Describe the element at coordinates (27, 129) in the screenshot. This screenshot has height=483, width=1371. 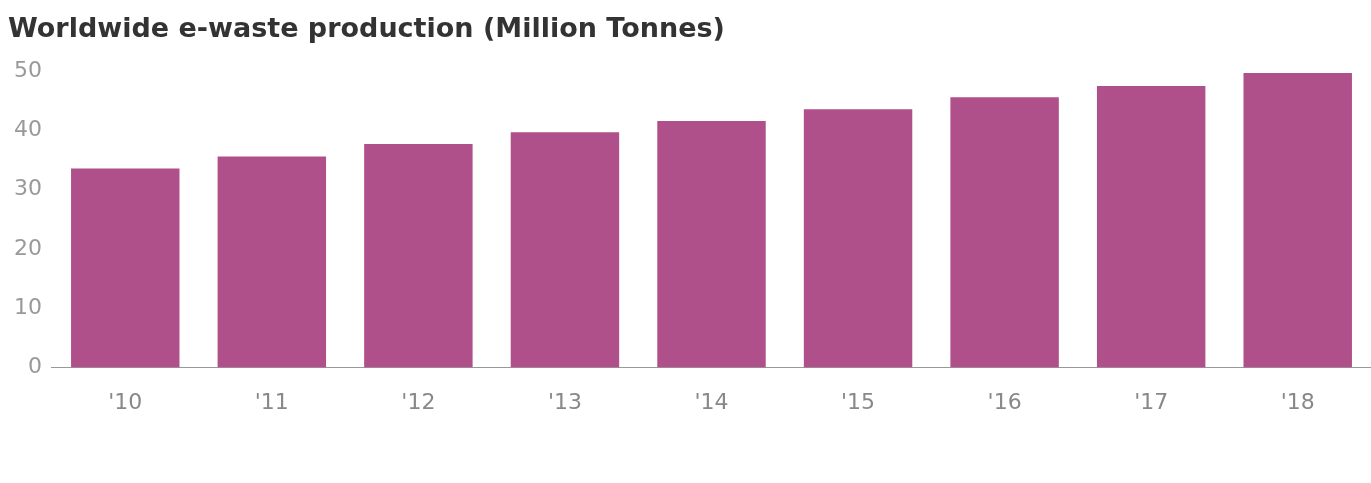
I see `y-tick-label: 40` at that location.